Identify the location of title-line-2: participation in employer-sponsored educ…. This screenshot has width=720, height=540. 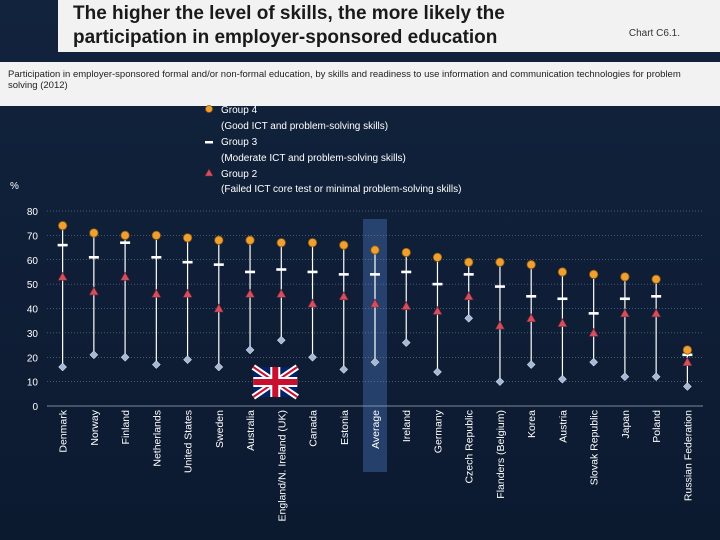
(285, 37).